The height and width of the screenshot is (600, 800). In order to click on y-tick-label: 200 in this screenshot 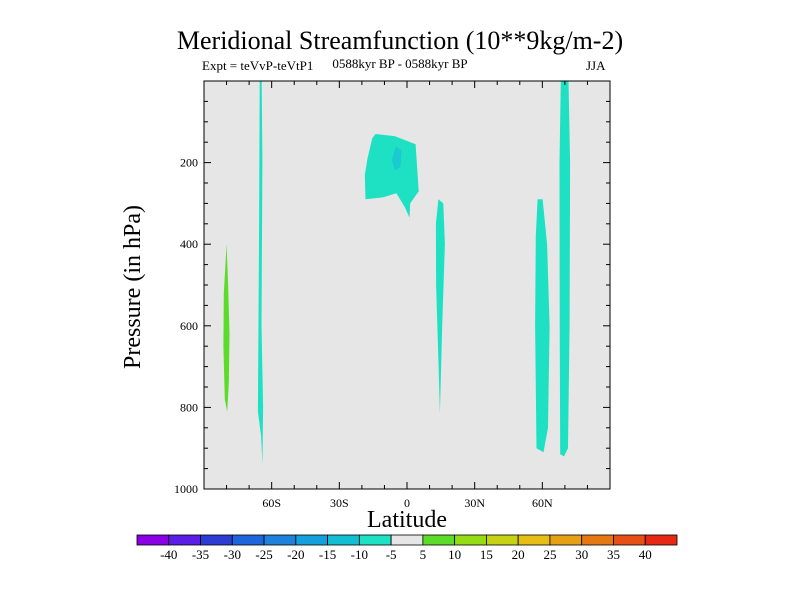, I will do `click(189, 163)`.